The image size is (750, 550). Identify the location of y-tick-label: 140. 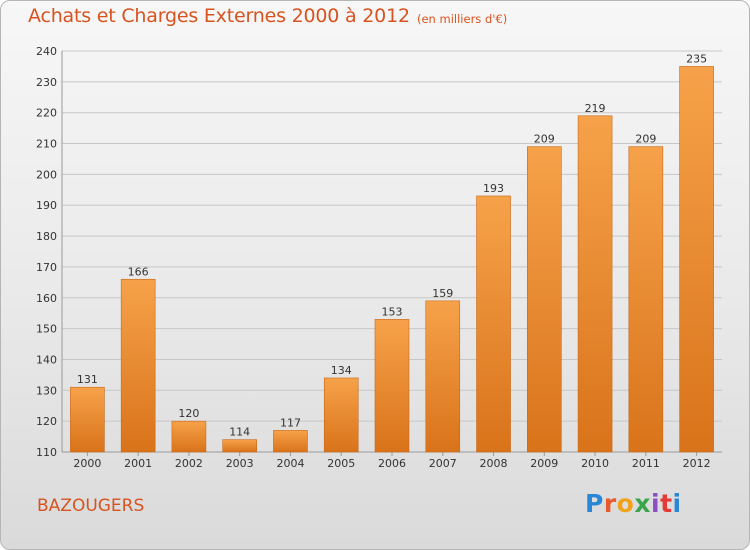
(46, 359).